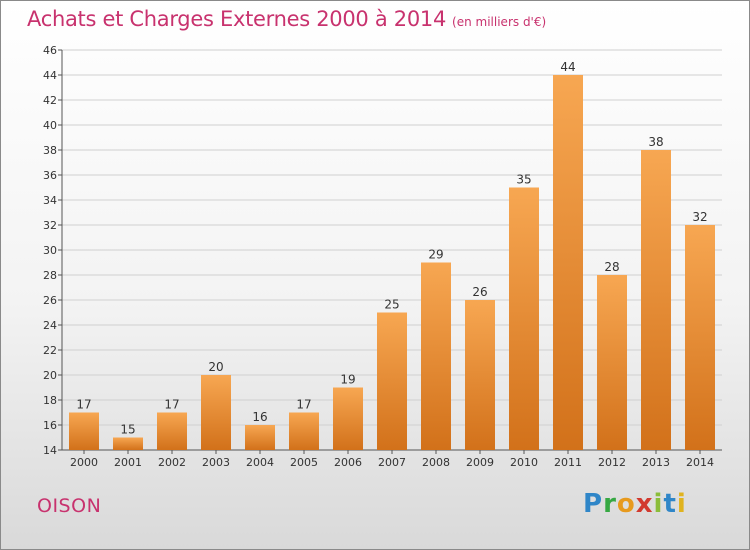 The width and height of the screenshot is (750, 550). Describe the element at coordinates (84, 462) in the screenshot. I see `x-tick-label: 2000` at that location.